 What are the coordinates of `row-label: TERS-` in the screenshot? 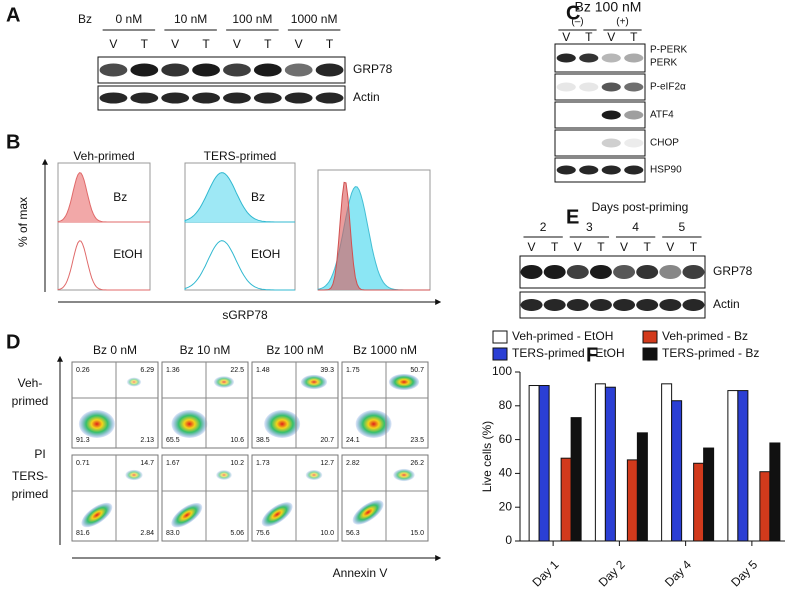 It's located at (30, 476).